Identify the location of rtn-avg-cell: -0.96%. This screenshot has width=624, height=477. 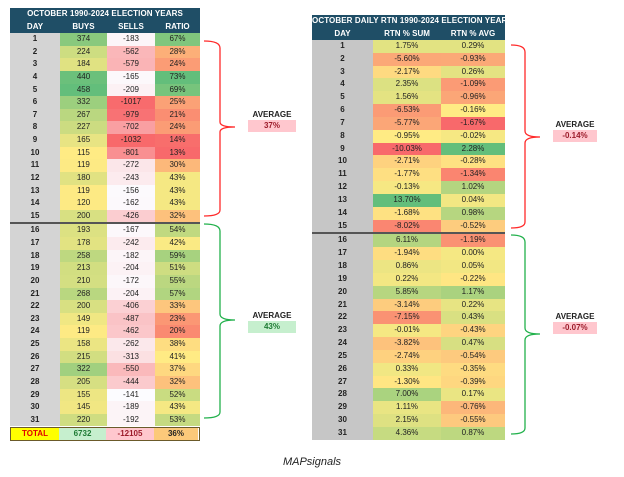
(473, 98).